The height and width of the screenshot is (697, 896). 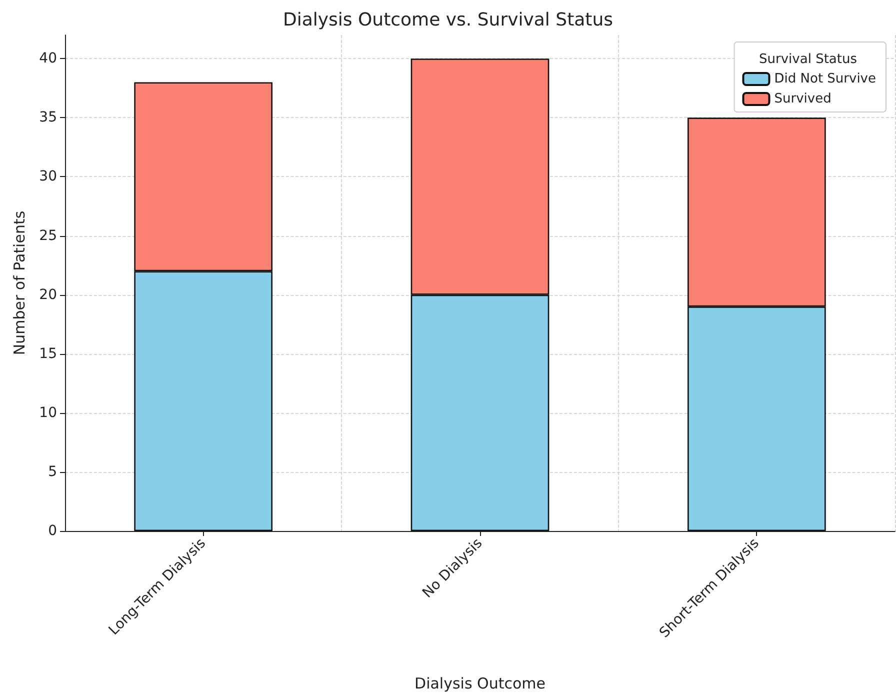 I want to click on x-axis-title: Dialysis Outcome, so click(x=480, y=683).